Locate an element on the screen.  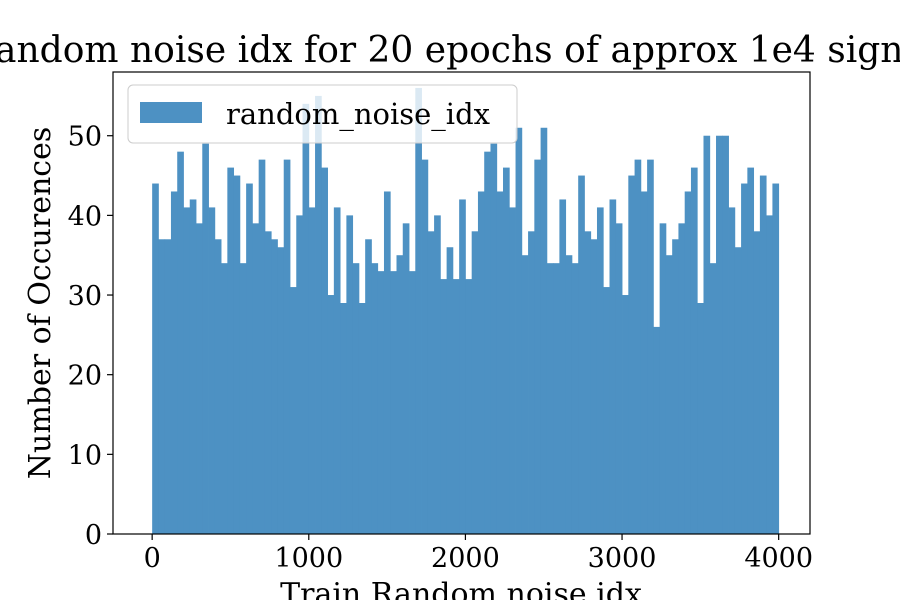
y-tick-label: 0 is located at coordinates (93, 535).